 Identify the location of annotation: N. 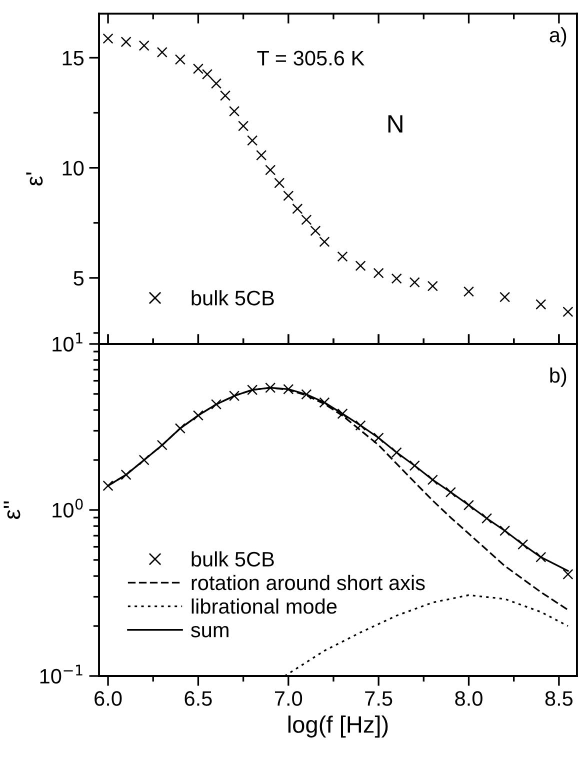
(395, 123).